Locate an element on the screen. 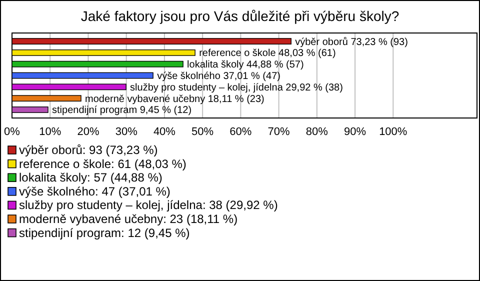  chart-title: Jaké faktory jsou pro Vás důležité při výběru školy? is located at coordinates (240, 16).